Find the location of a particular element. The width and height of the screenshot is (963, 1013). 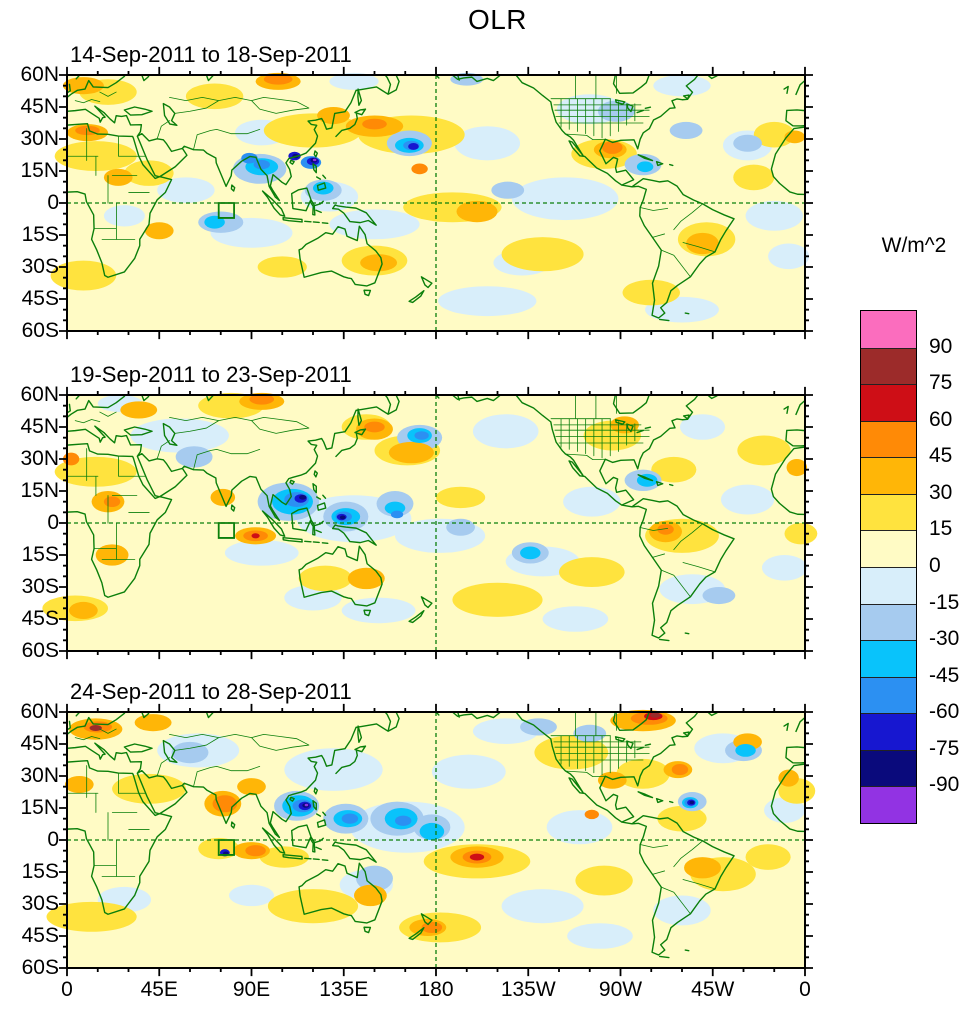

colorbar-tick-label: -75 is located at coordinates (944, 748).